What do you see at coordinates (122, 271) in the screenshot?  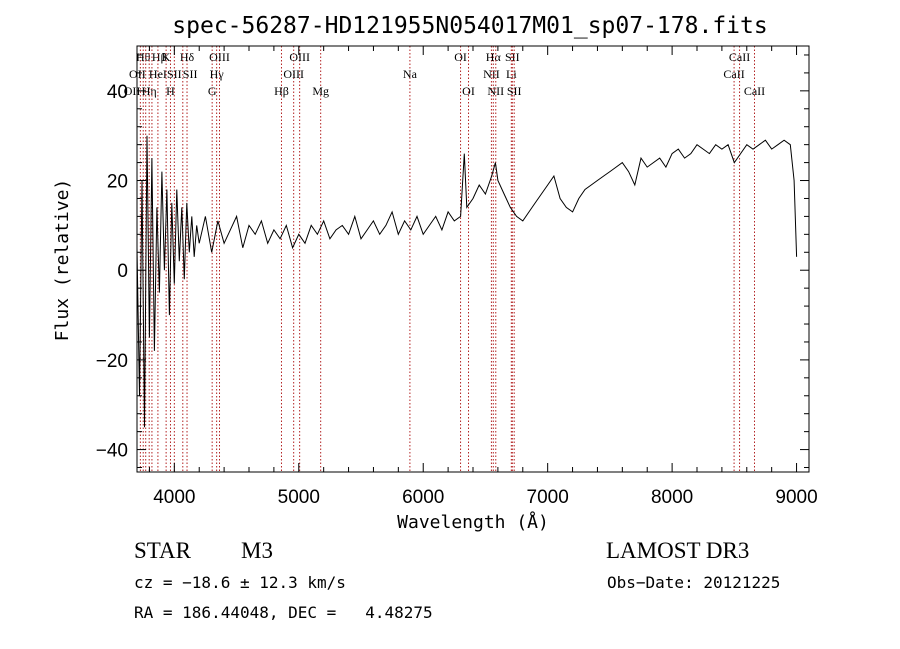 I see `y-tick-label: 0` at bounding box center [122, 271].